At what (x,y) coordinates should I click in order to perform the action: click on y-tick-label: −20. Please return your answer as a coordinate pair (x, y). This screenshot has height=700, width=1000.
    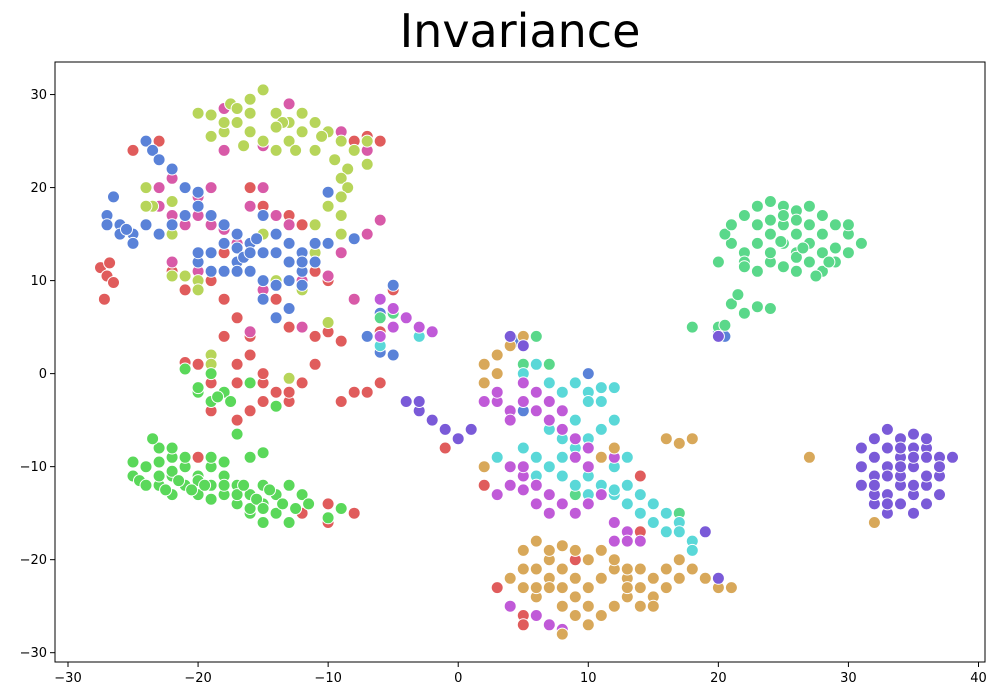
    Looking at the image, I should click on (33, 560).